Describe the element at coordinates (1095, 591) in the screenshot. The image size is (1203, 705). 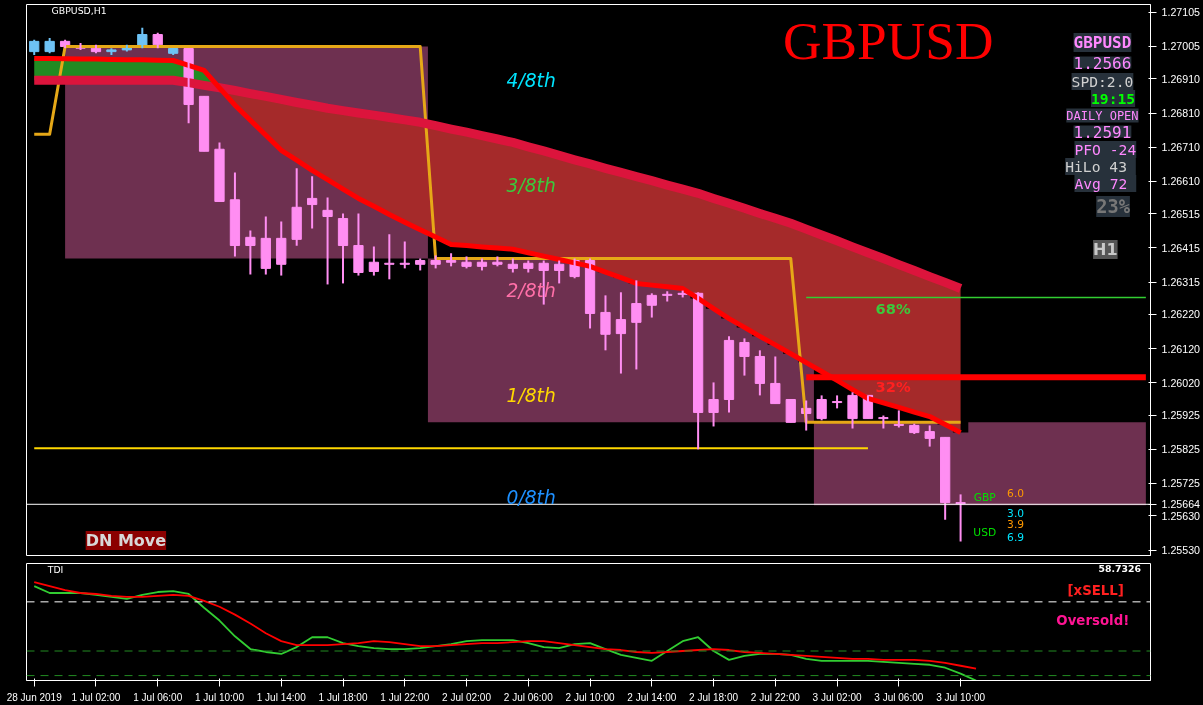
I see `annotation: [xSELL]` at that location.